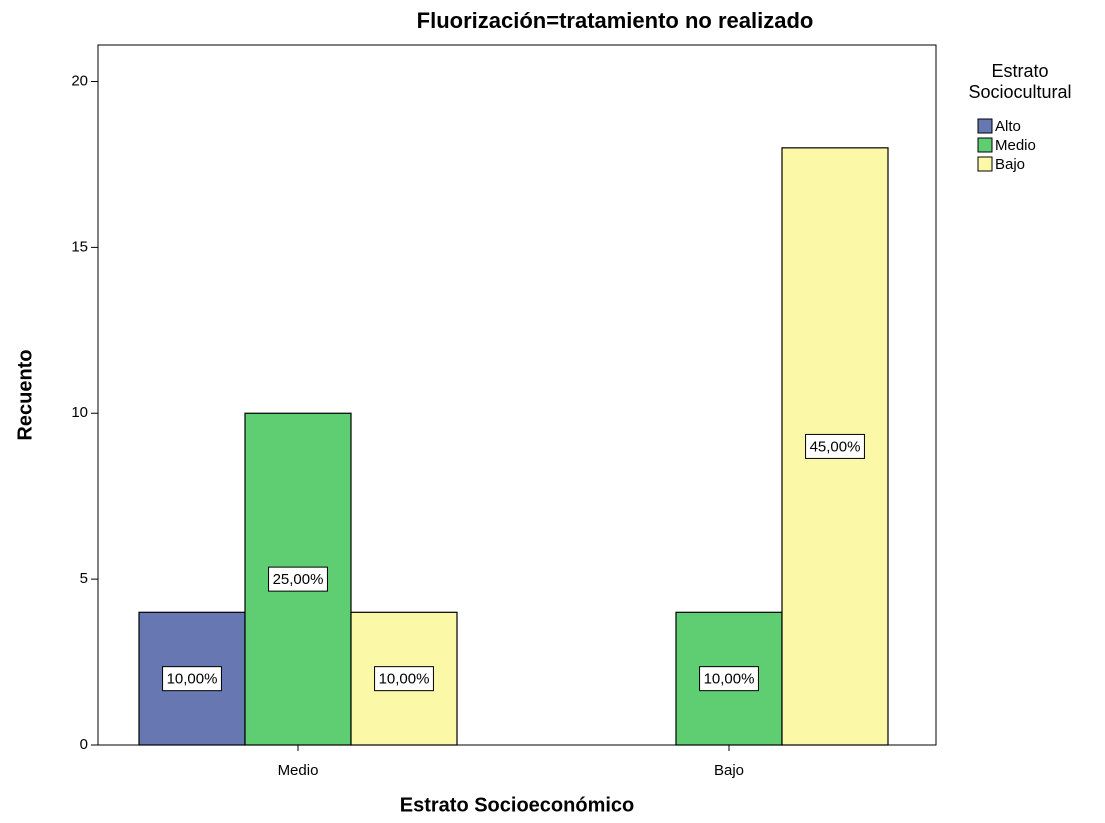 This screenshot has height=823, width=1105. Describe the element at coordinates (84, 578) in the screenshot. I see `y-tick-label: 5` at that location.